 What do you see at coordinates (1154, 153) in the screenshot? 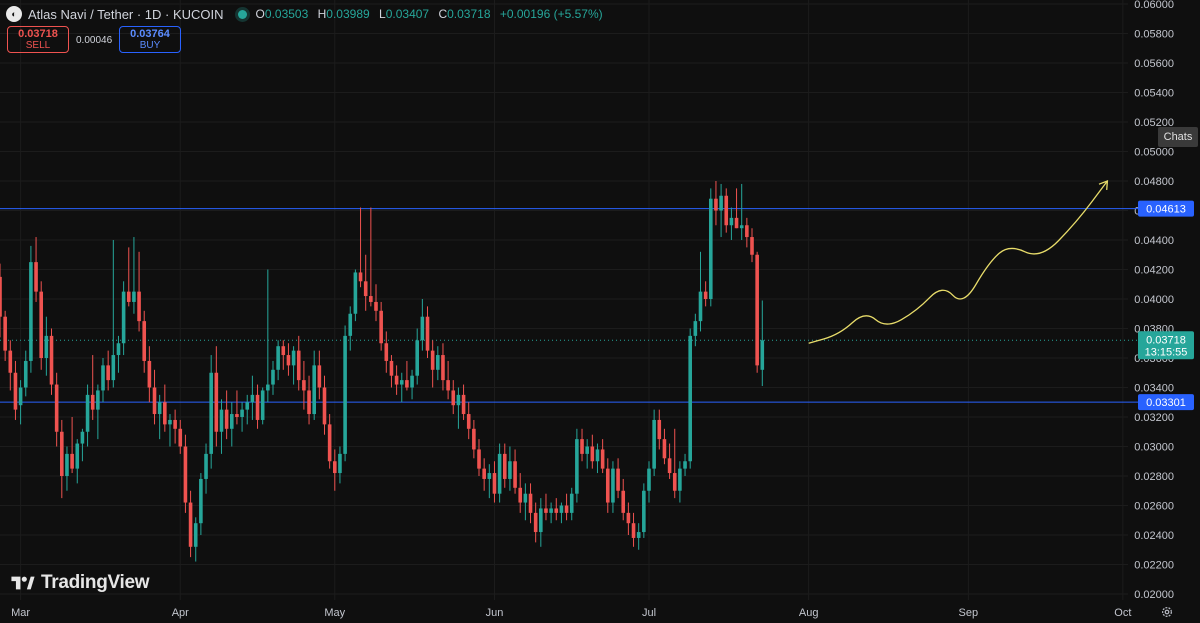
I see `y-tick-label: 0.05000` at bounding box center [1154, 153].